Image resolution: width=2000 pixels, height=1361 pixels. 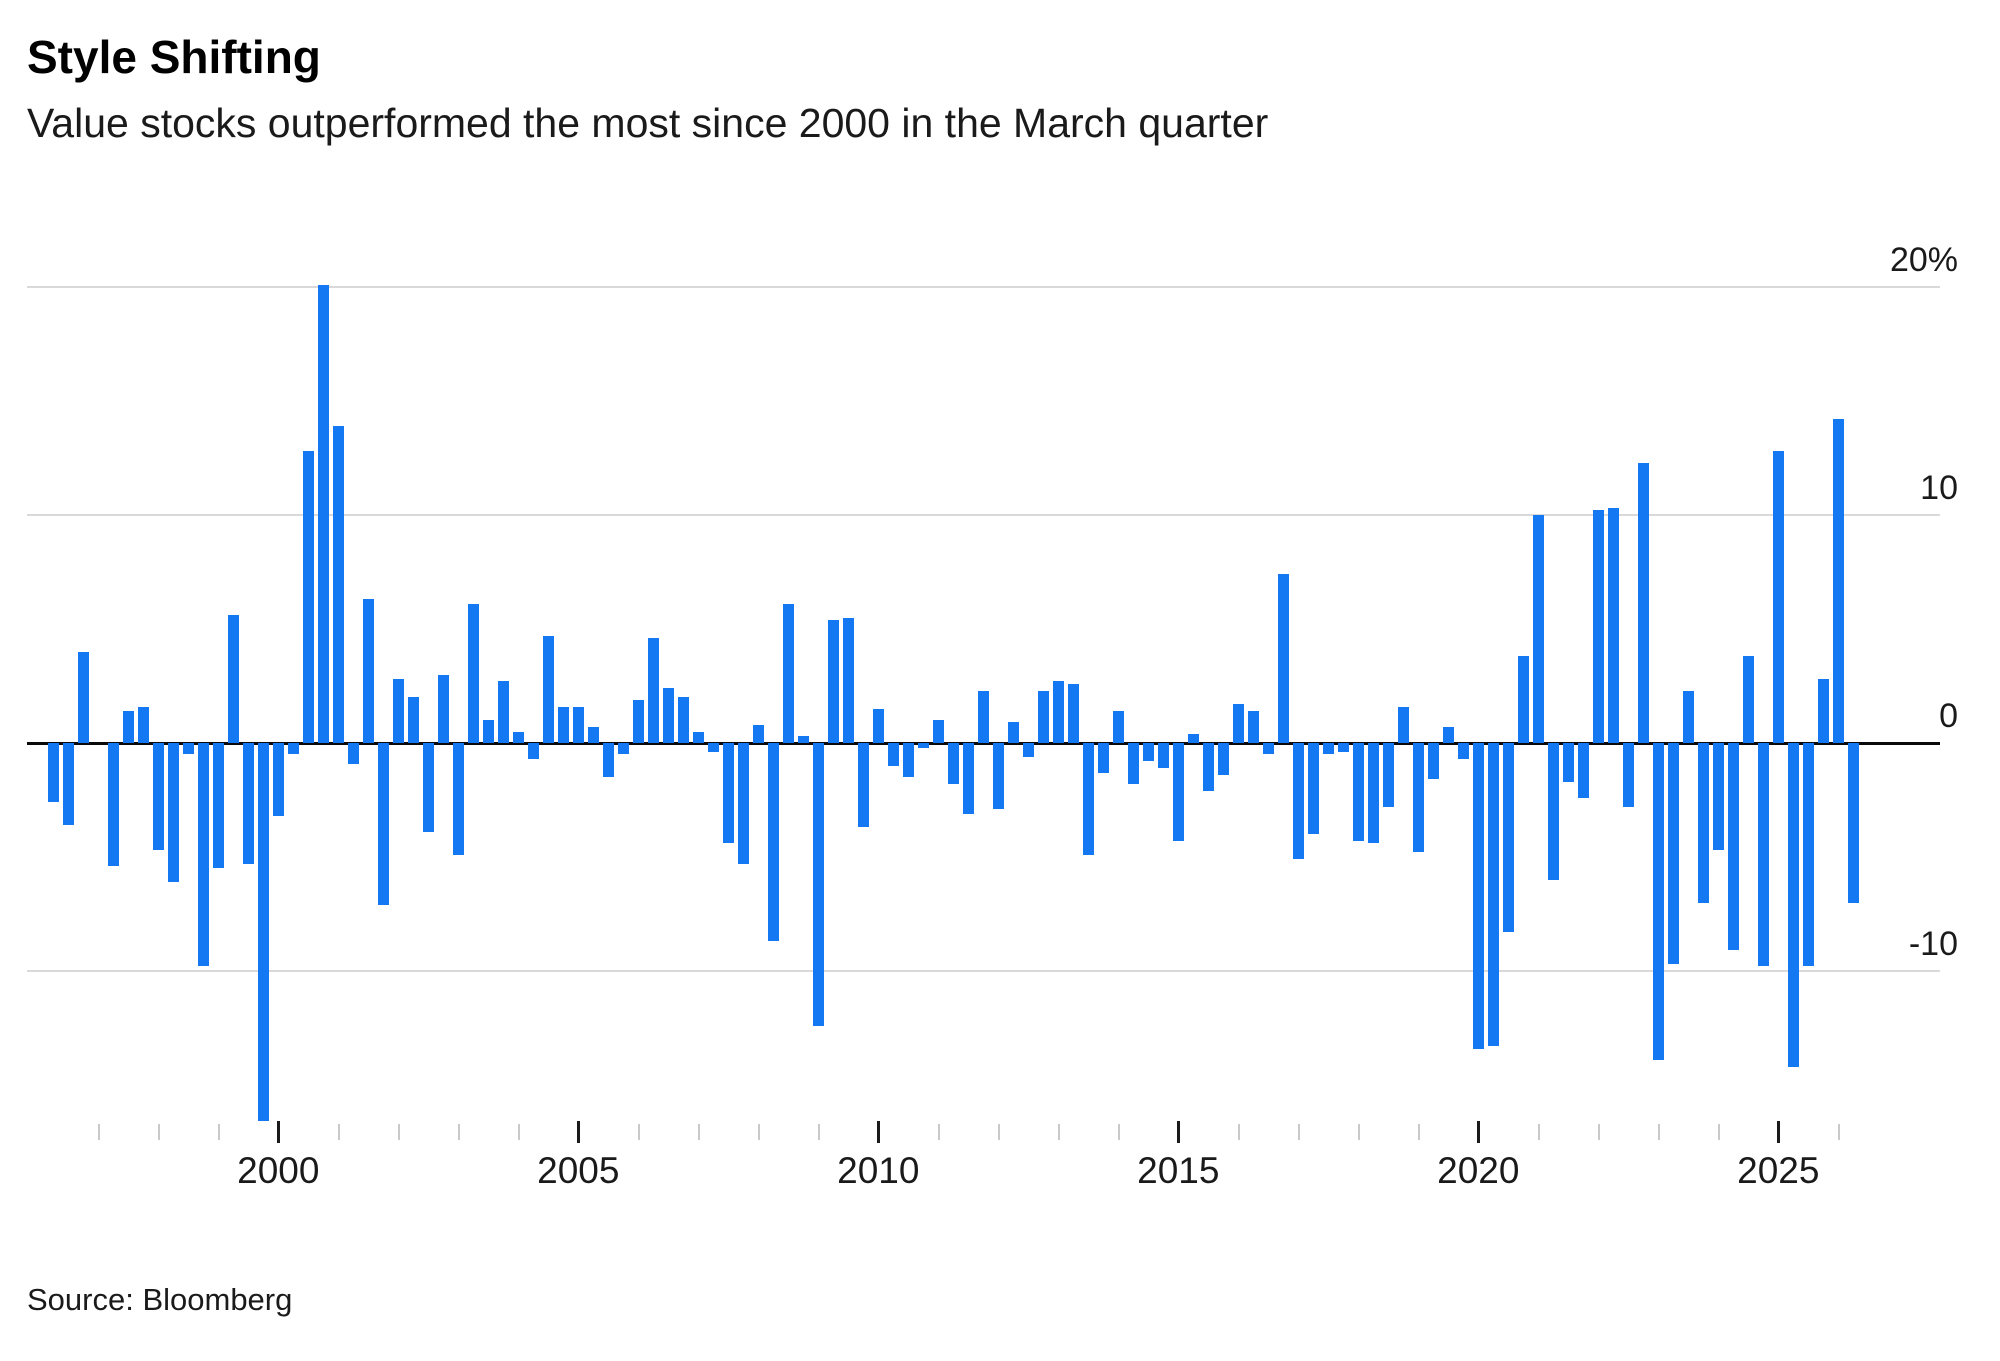 What do you see at coordinates (578, 1170) in the screenshot?
I see `x-axis-label-2005: 2005` at bounding box center [578, 1170].